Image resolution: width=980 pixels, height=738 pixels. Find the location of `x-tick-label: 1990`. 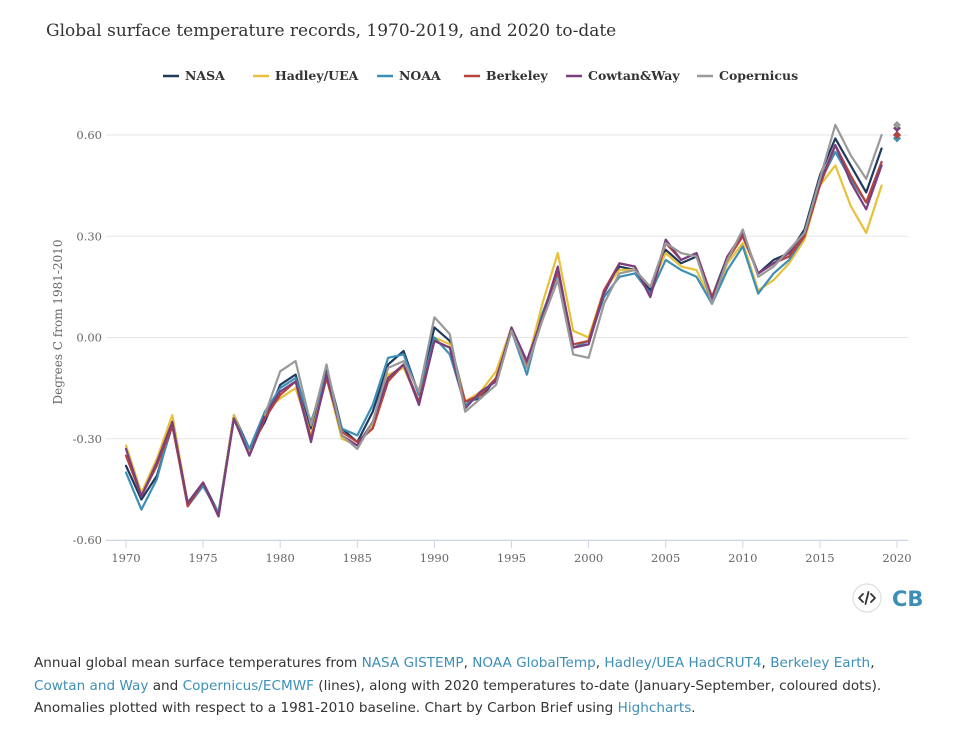

x-tick-label: 1990 is located at coordinates (434, 558).